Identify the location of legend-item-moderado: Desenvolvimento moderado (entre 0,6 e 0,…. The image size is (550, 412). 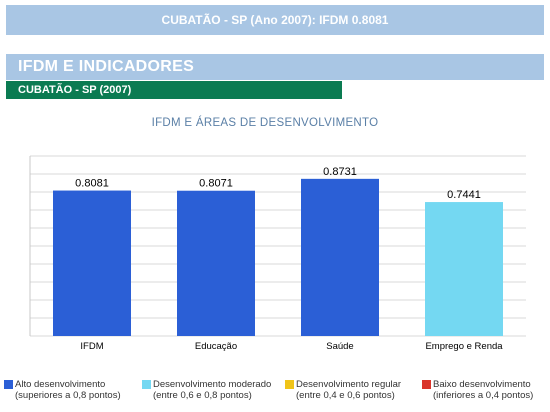
(206, 390).